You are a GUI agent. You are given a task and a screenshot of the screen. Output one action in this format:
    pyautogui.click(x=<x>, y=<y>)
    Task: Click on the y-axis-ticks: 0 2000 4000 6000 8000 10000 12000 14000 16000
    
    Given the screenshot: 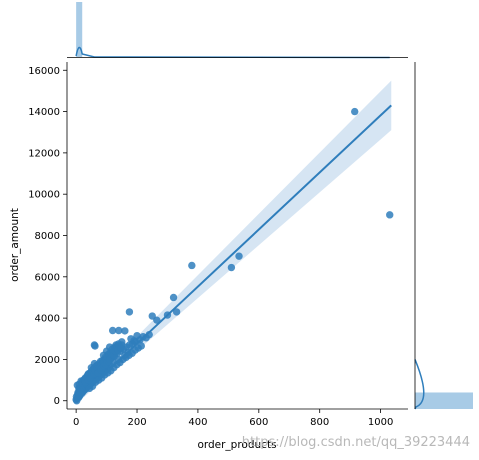 What is the action you would take?
    pyautogui.click(x=47, y=236)
    